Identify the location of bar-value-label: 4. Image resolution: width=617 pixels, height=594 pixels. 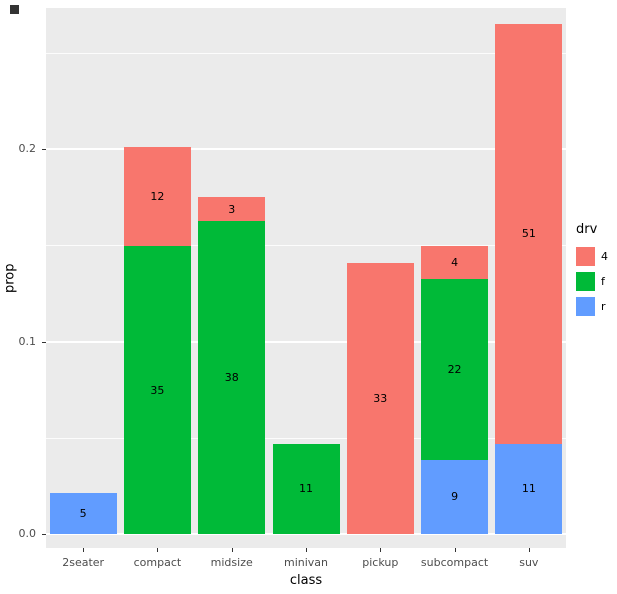
(455, 263).